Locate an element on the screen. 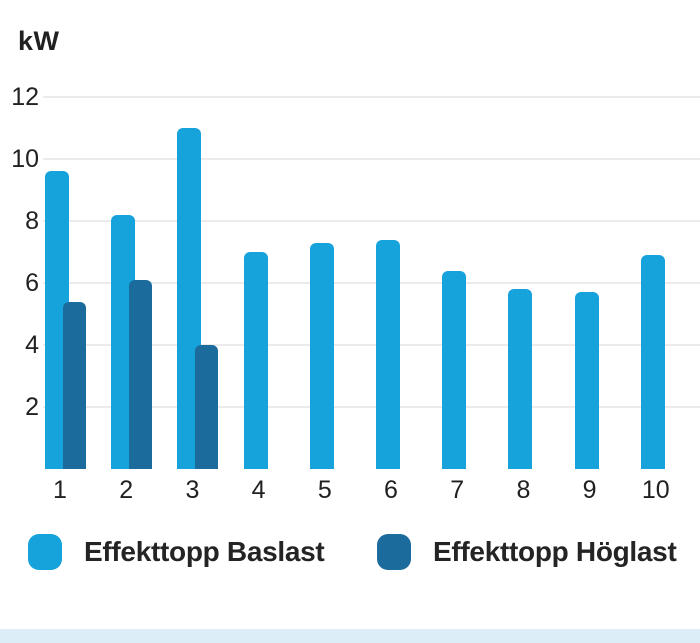 The image size is (700, 643). x-tick-label-7: 7 is located at coordinates (457, 490).